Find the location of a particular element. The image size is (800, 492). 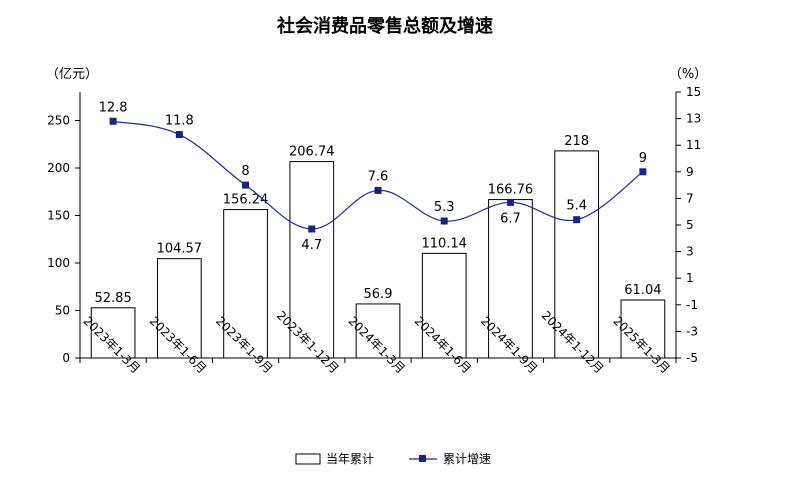

chart-title: 社会消费品零售总额及增速 is located at coordinates (385, 26).